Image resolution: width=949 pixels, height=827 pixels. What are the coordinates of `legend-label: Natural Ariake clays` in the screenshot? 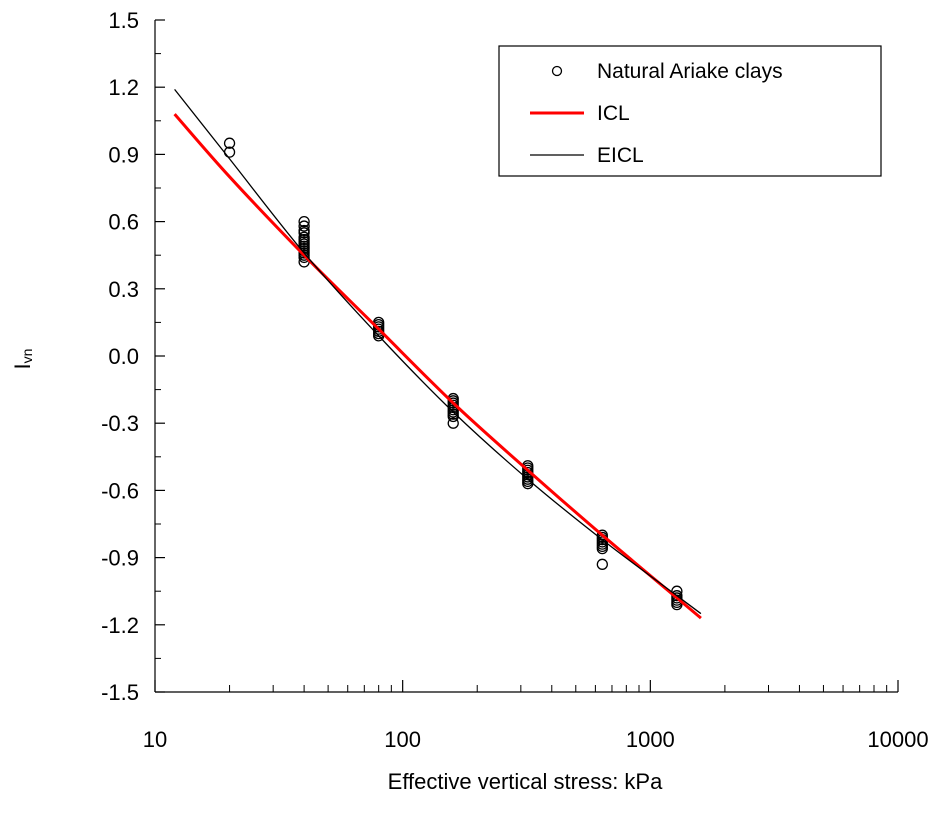 It's located at (690, 71).